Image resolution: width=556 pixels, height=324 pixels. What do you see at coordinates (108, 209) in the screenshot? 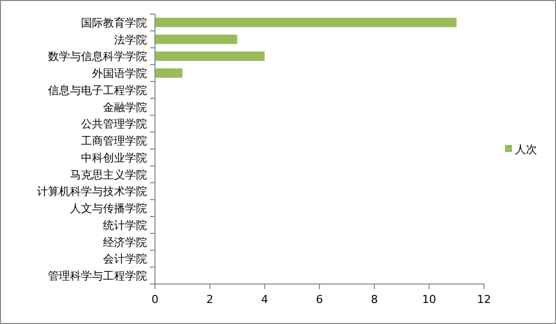
I see `y-tick-label: 人文与传播学院` at bounding box center [108, 209].